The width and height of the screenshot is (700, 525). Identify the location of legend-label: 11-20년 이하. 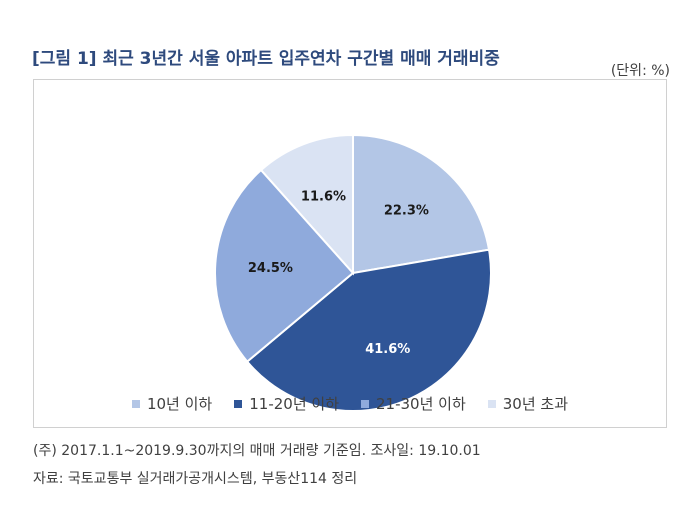
(294, 404).